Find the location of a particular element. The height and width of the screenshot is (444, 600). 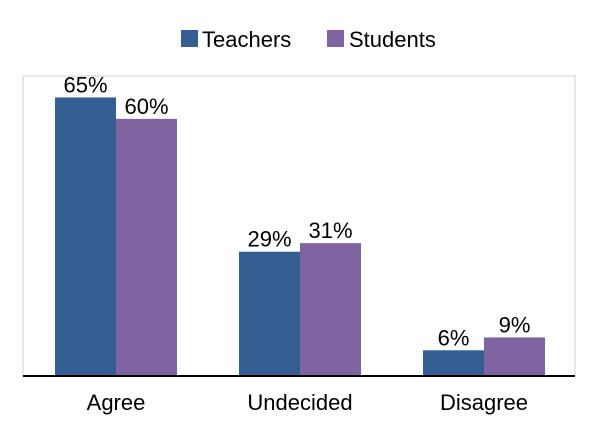

data-label-students-agree: 60% is located at coordinates (146, 106).